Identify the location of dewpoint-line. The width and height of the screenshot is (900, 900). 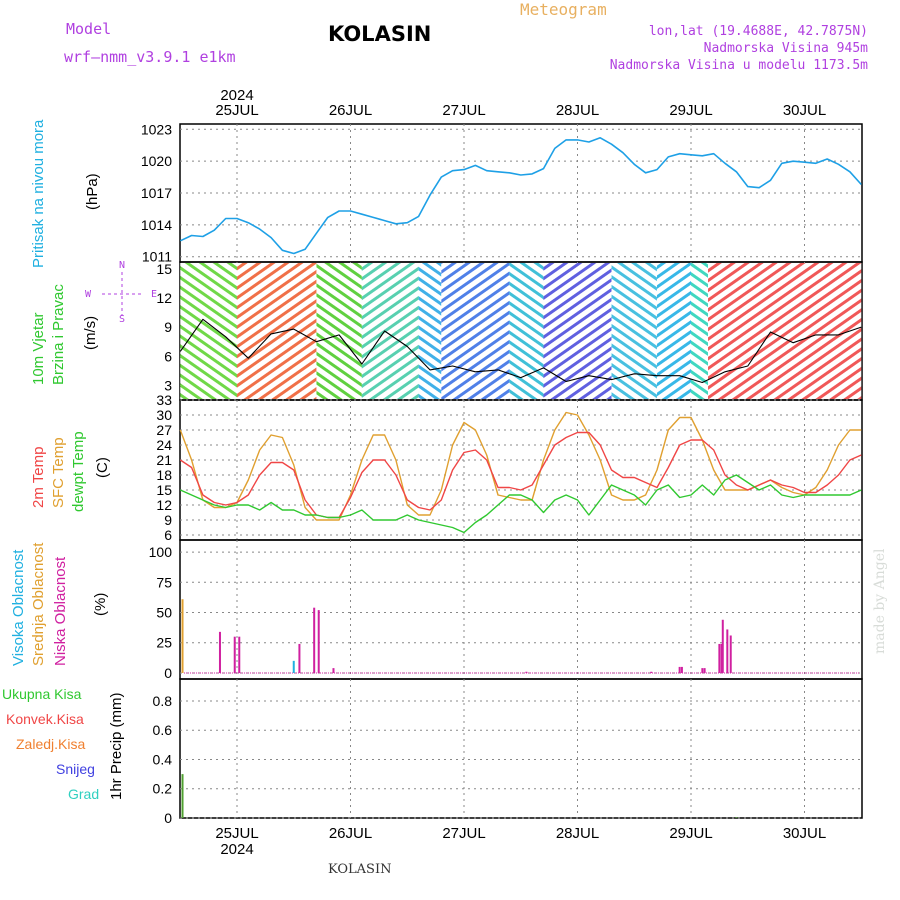
(521, 504).